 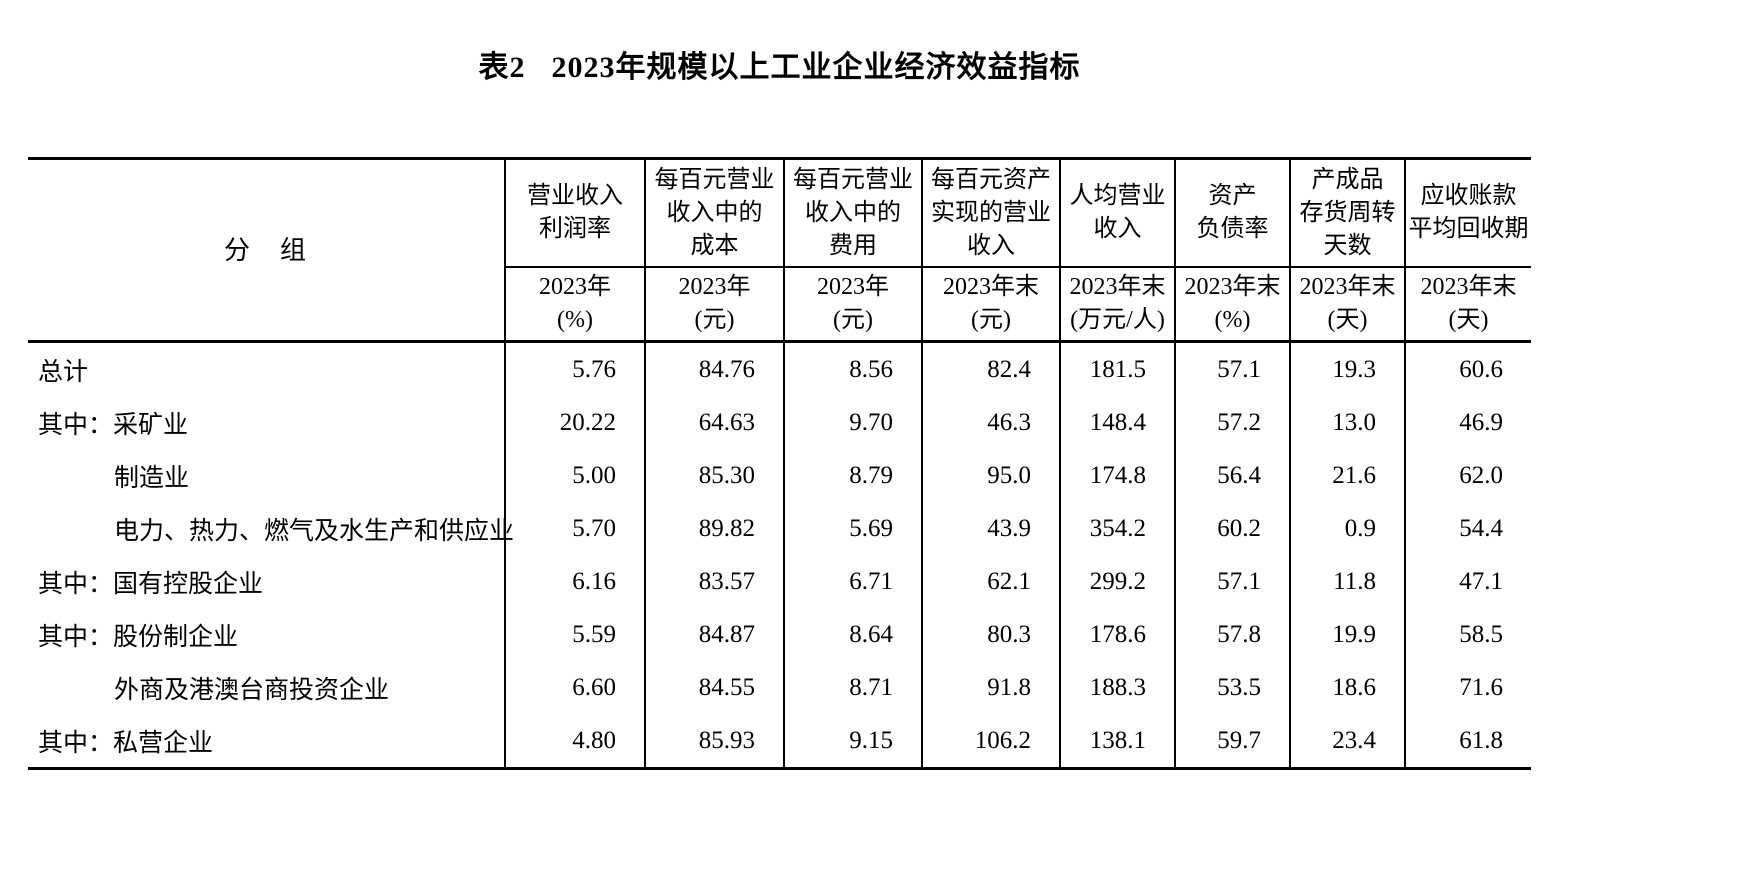 What do you see at coordinates (852, 634) in the screenshot?
I see `cell-value: 8.64` at bounding box center [852, 634].